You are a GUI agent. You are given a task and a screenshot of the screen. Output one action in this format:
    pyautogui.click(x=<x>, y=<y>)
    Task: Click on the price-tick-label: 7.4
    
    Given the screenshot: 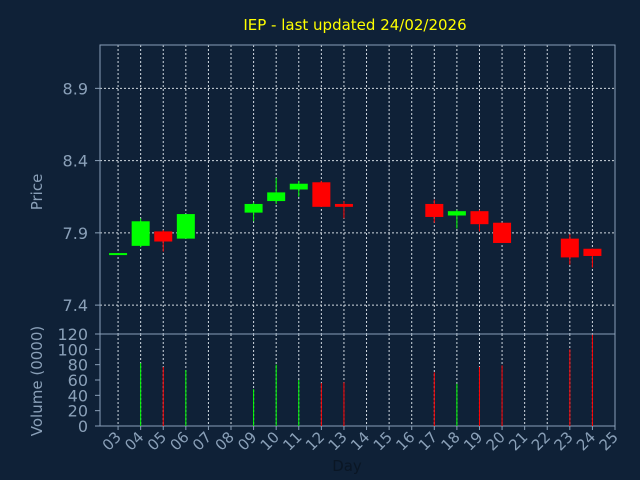 What is the action you would take?
    pyautogui.click(x=75, y=305)
    